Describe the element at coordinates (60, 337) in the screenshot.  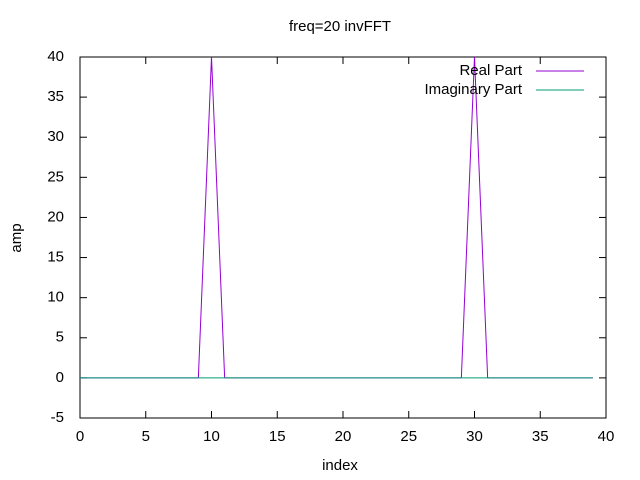
I see `y-tick-label: 5` at that location.